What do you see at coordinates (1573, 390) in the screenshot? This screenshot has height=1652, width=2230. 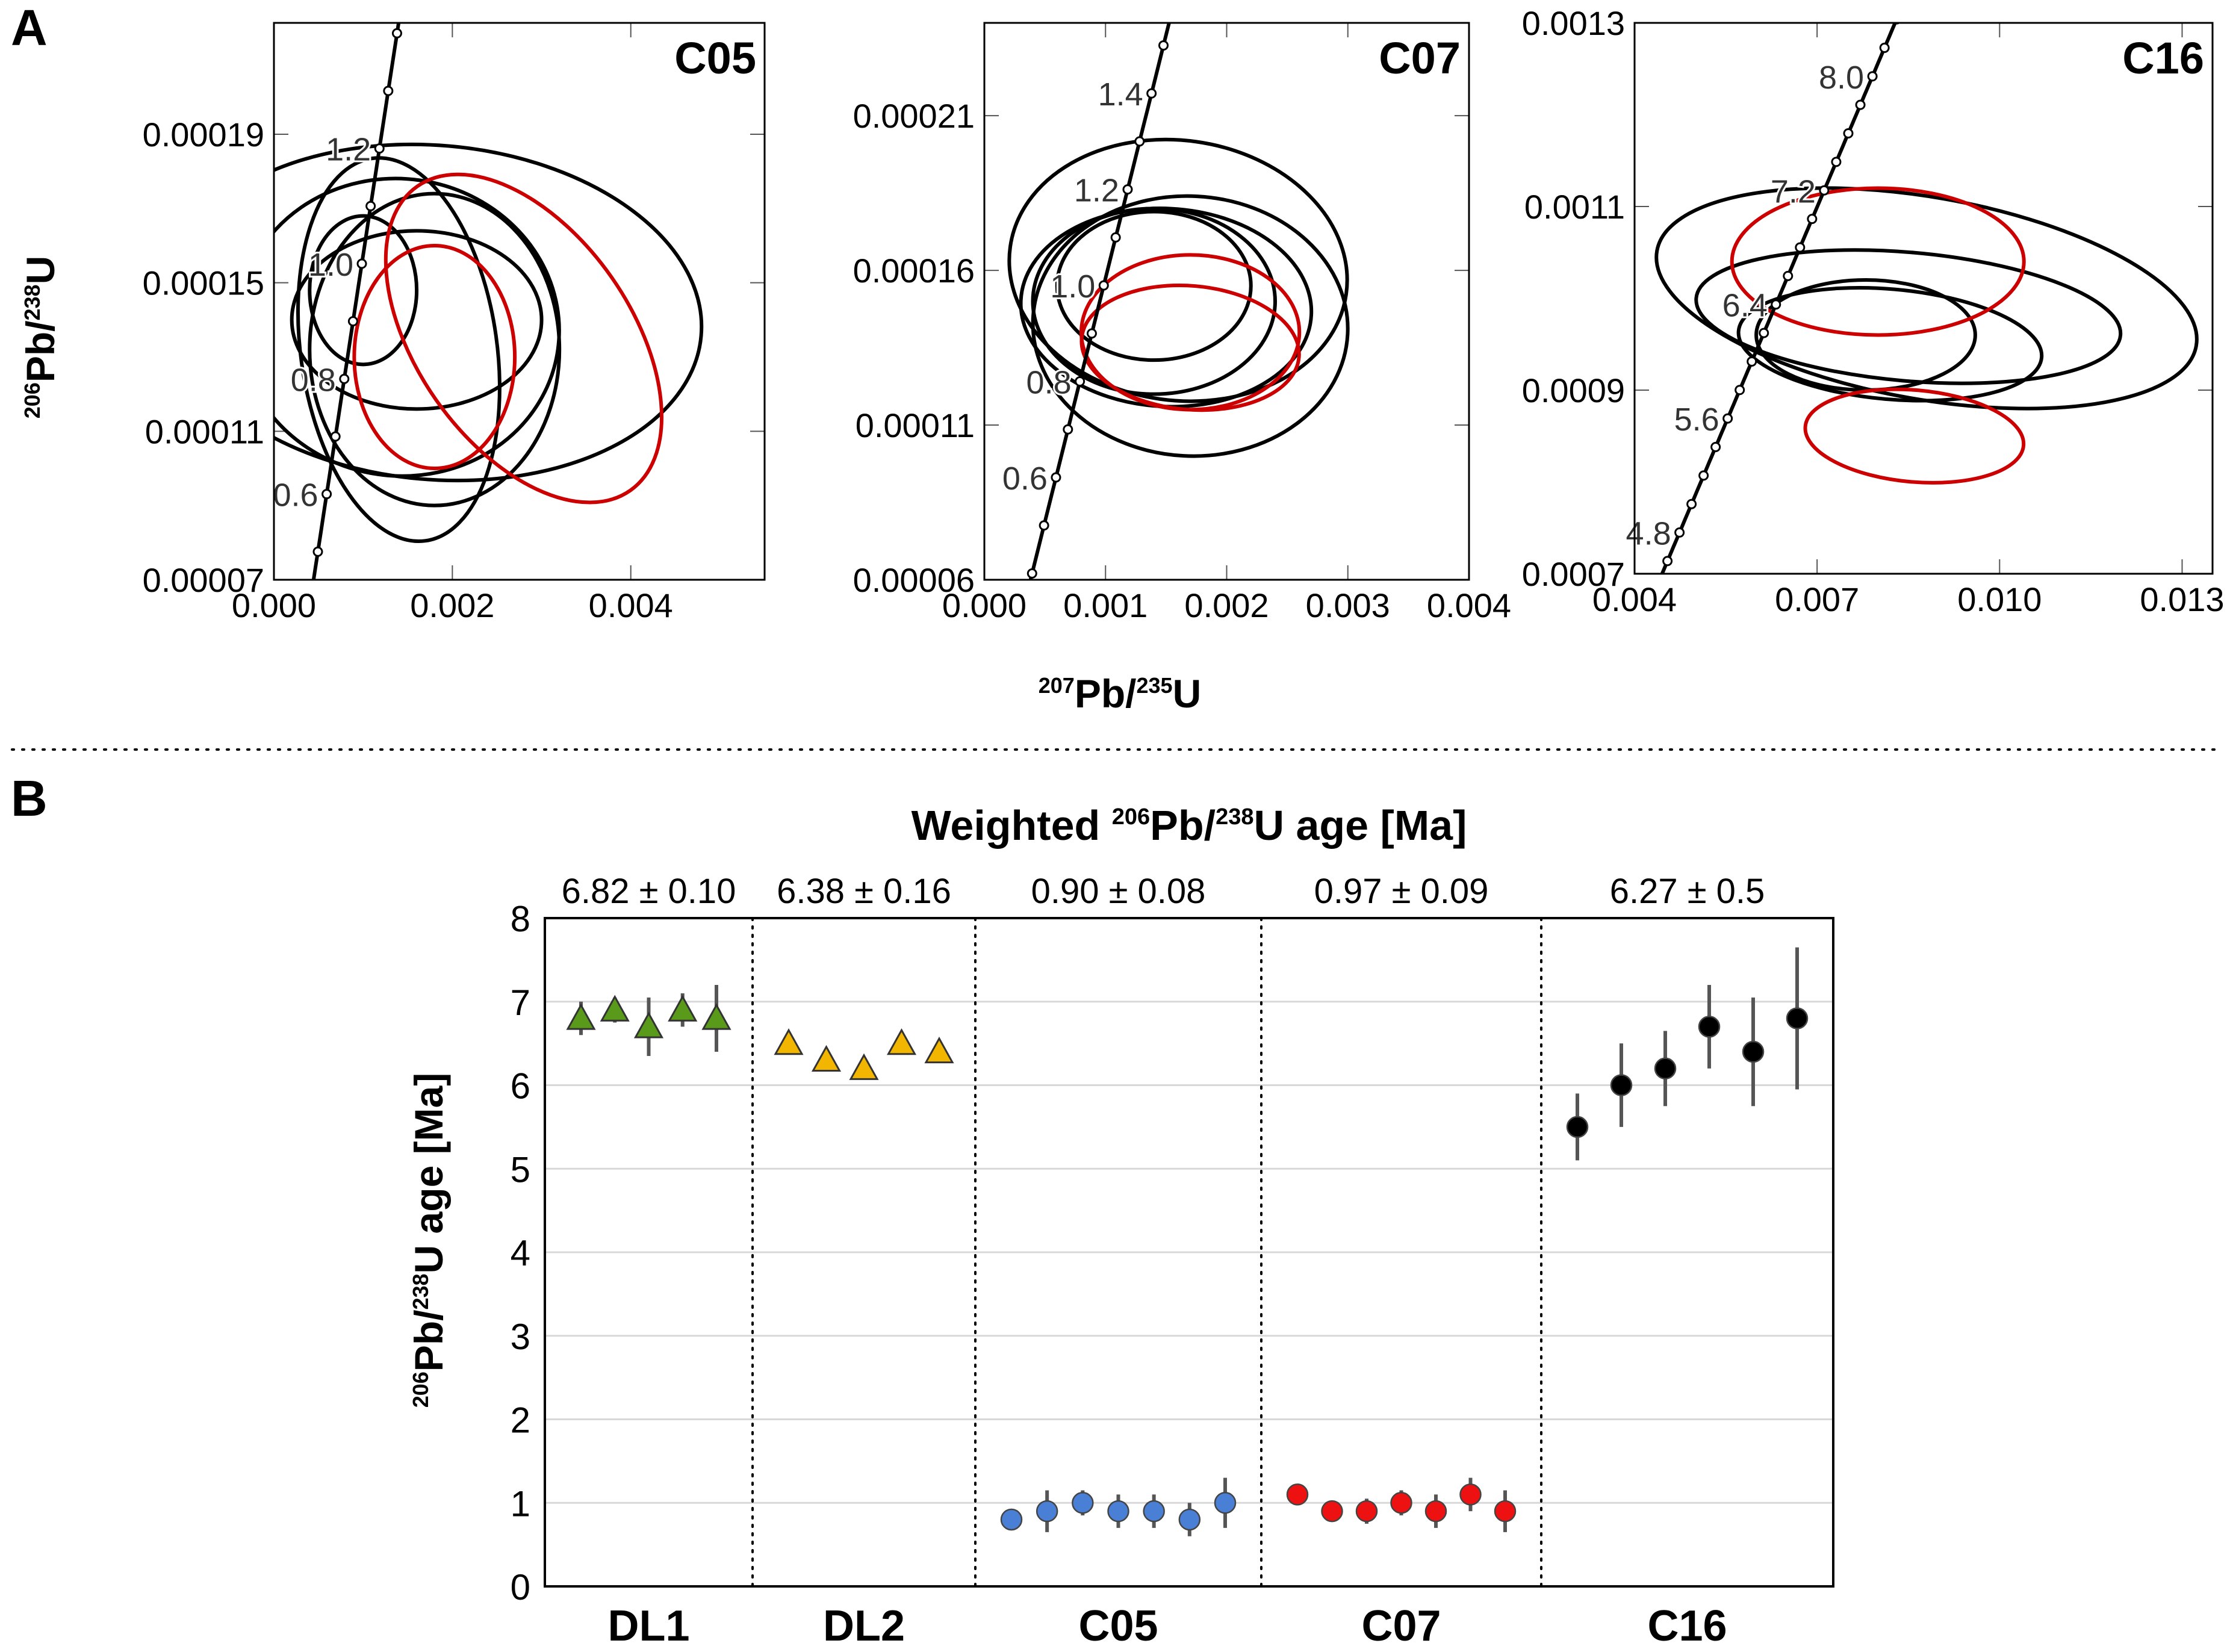 I see `y-tick-label: 0.0009` at bounding box center [1573, 390].